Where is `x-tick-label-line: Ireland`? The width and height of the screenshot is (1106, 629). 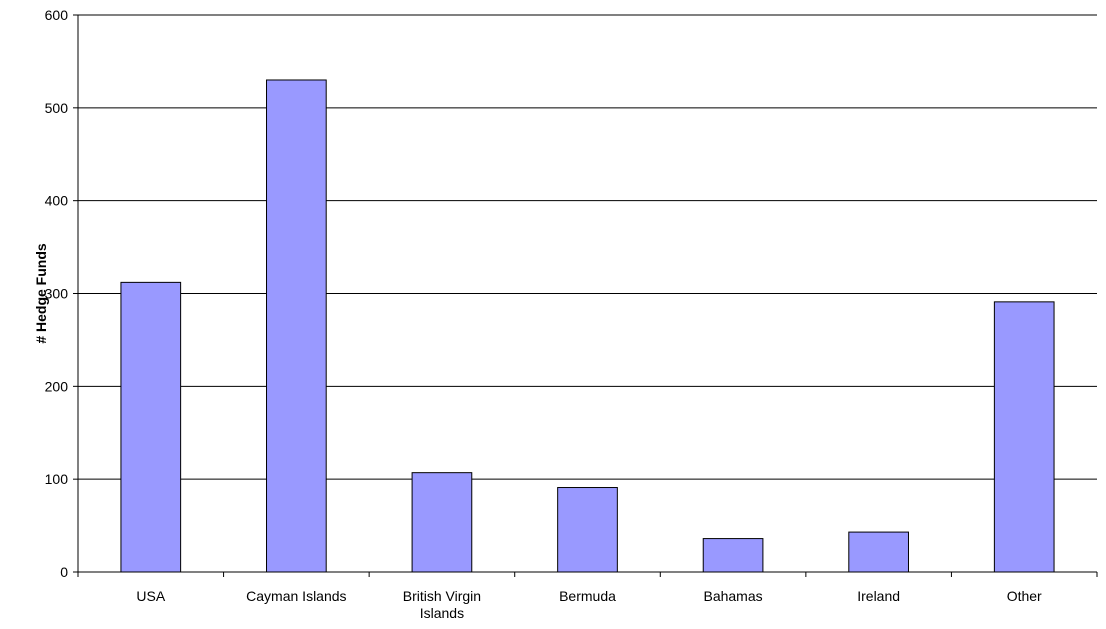
x-tick-label-line: Ireland is located at coordinates (878, 596).